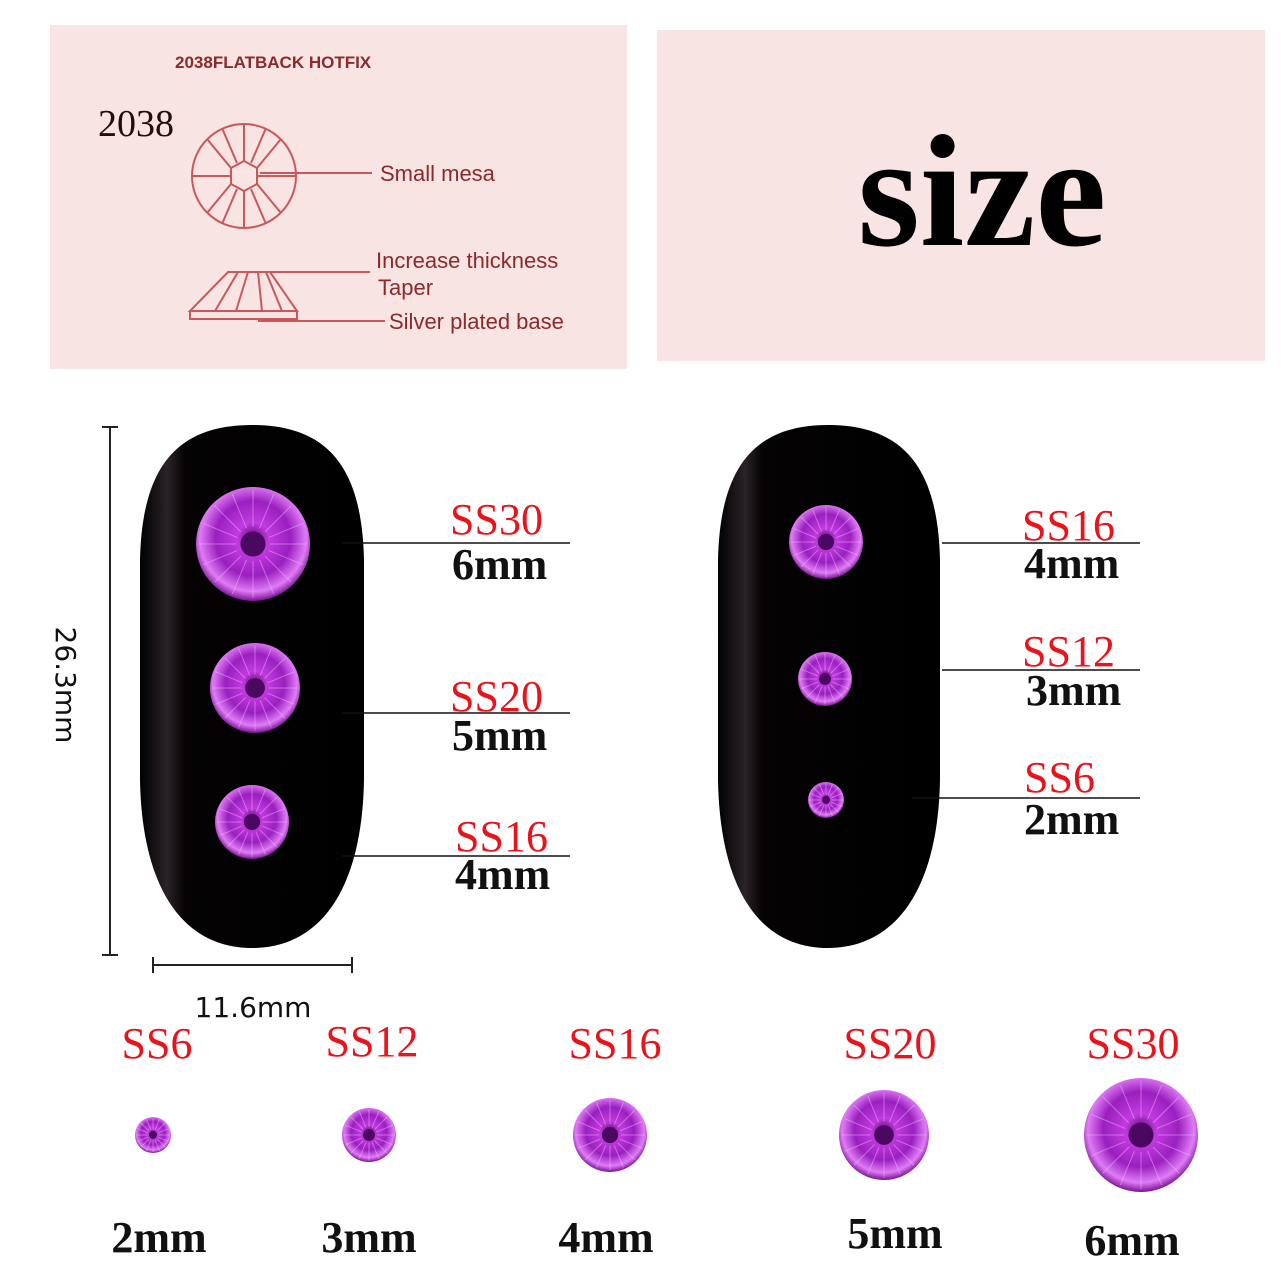 The image size is (1288, 1288). Describe the element at coordinates (1068, 651) in the screenshot. I see `callout-code: SS12` at that location.